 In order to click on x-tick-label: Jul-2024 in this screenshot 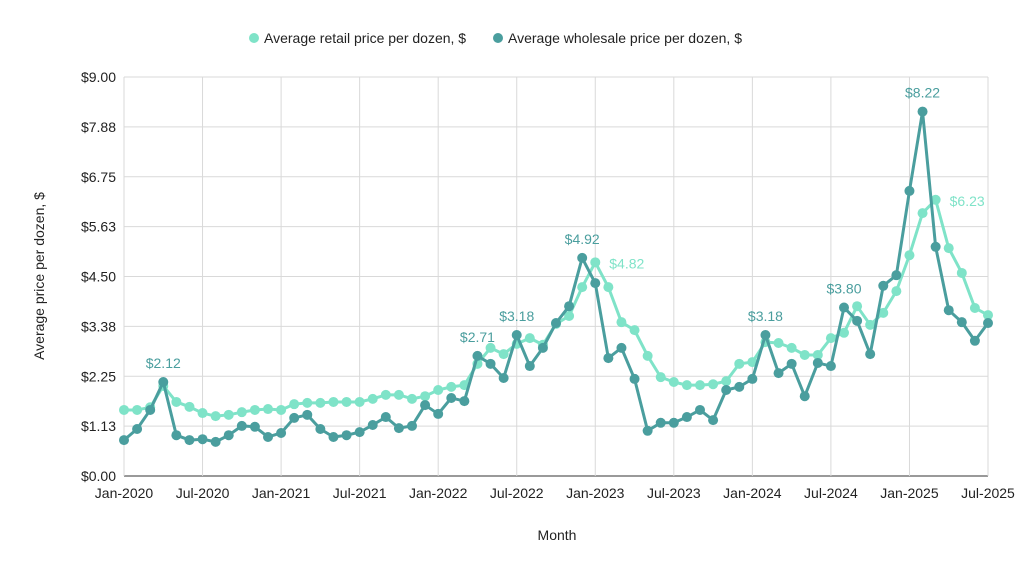, I will do `click(831, 493)`.